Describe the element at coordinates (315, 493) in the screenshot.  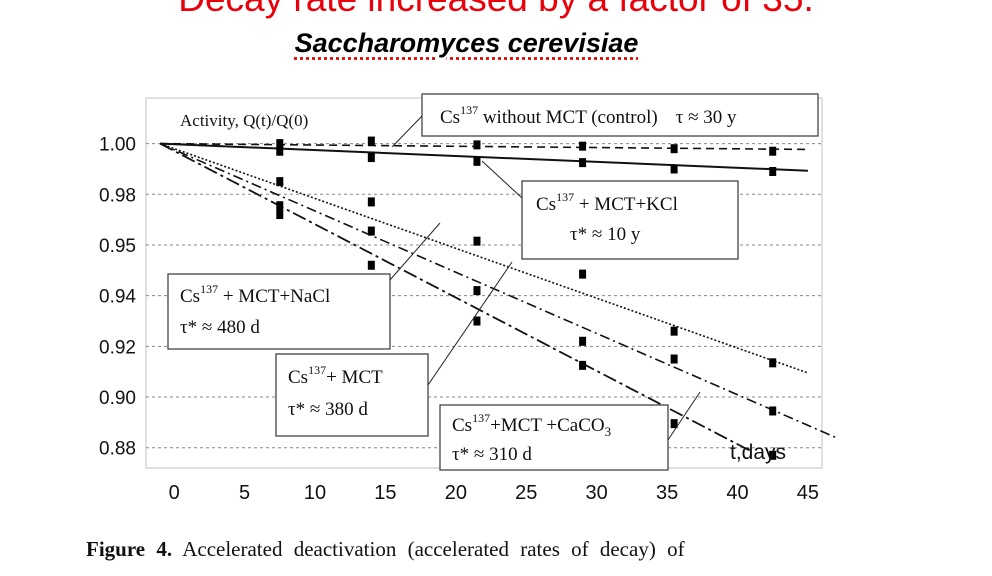
I see `x-tick-label: 10` at that location.